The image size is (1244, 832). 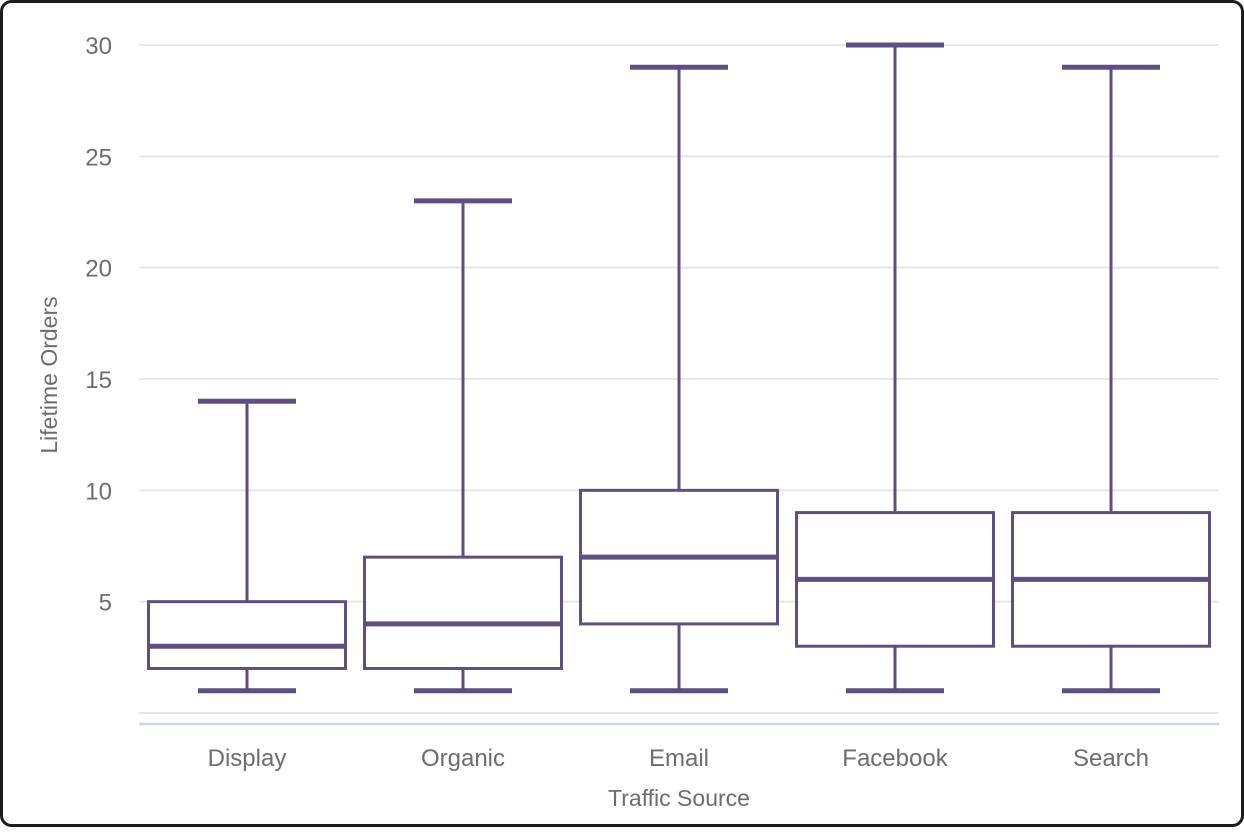 I want to click on category-label-display: Display, so click(x=247, y=758).